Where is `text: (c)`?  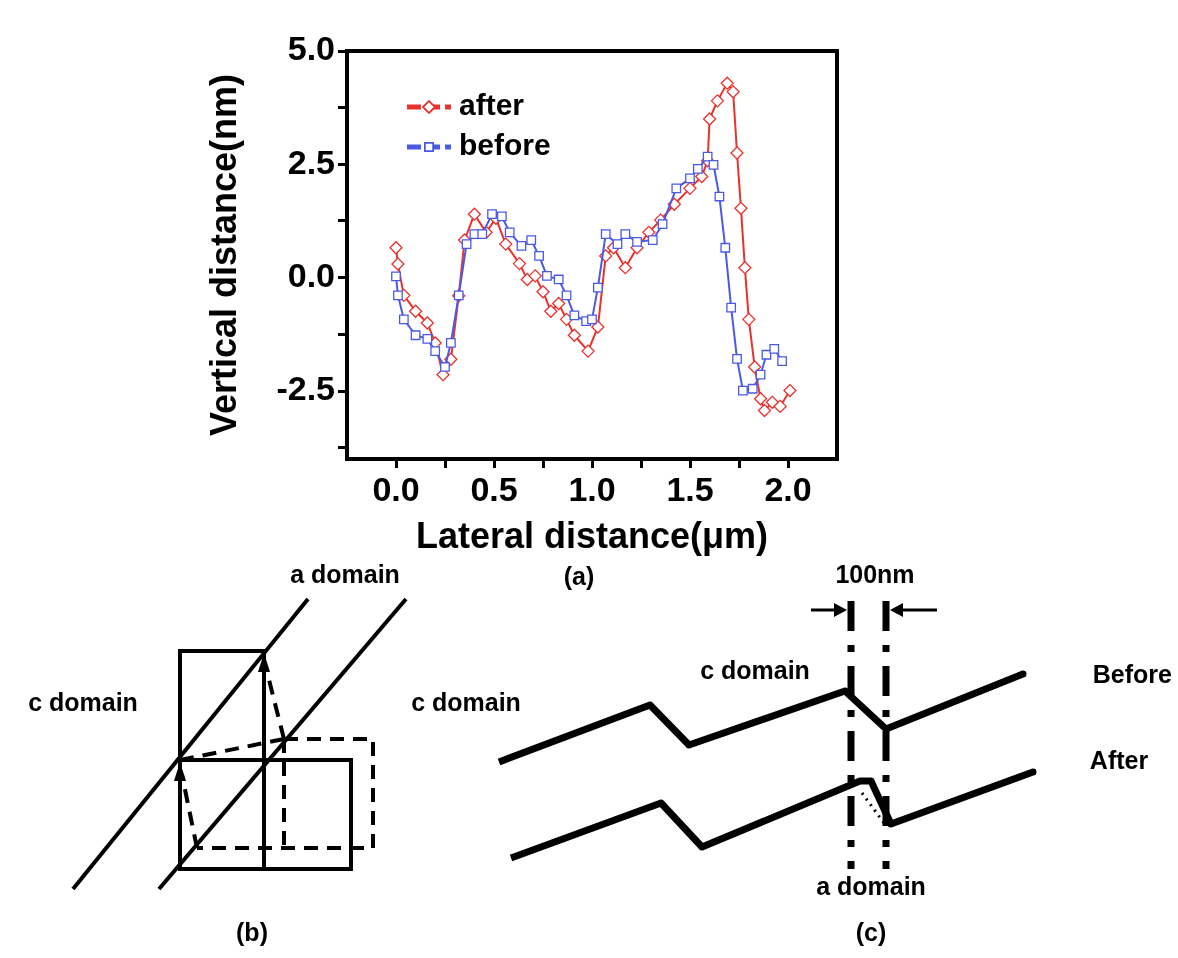 text: (c) is located at coordinates (871, 932).